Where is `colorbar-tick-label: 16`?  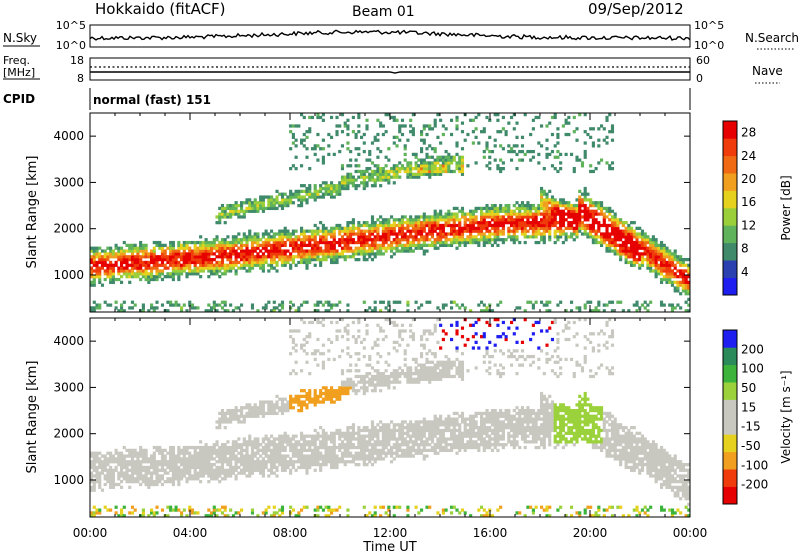 colorbar-tick-label: 16 is located at coordinates (748, 202).